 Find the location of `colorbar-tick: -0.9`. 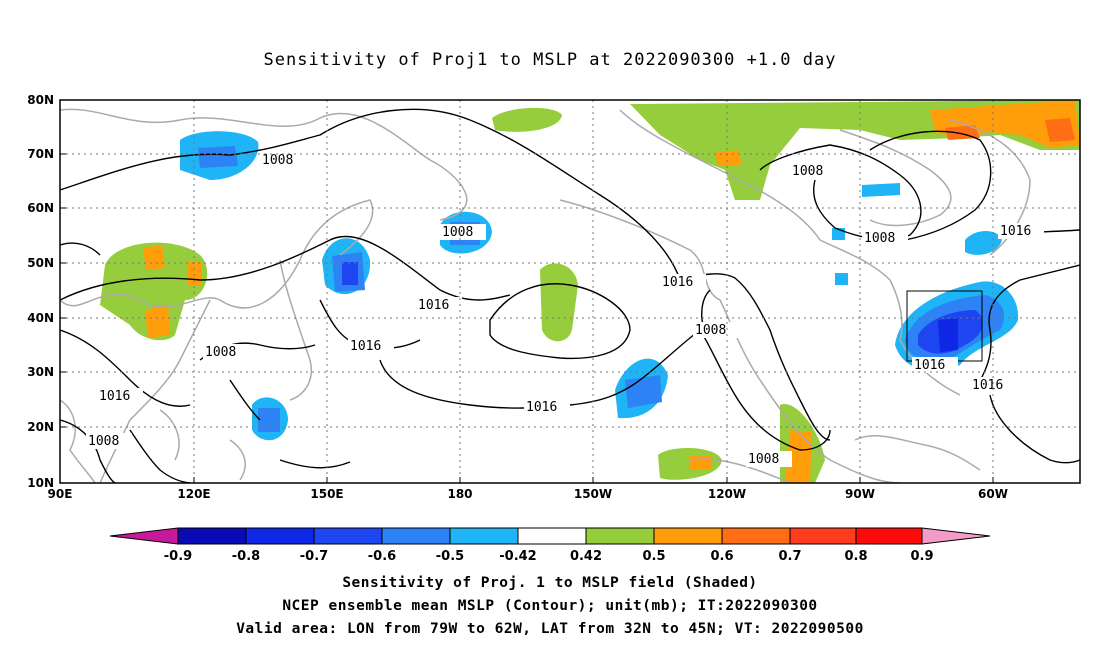

colorbar-tick: -0.9 is located at coordinates (178, 556).